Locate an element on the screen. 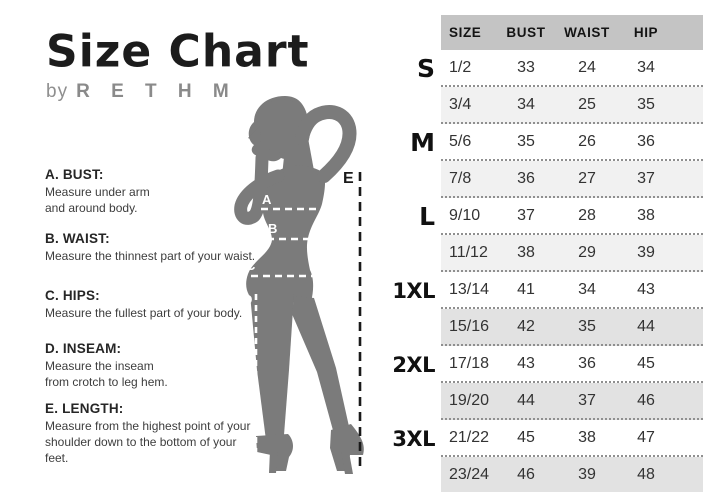  right-arm-shape is located at coordinates (326, 144).